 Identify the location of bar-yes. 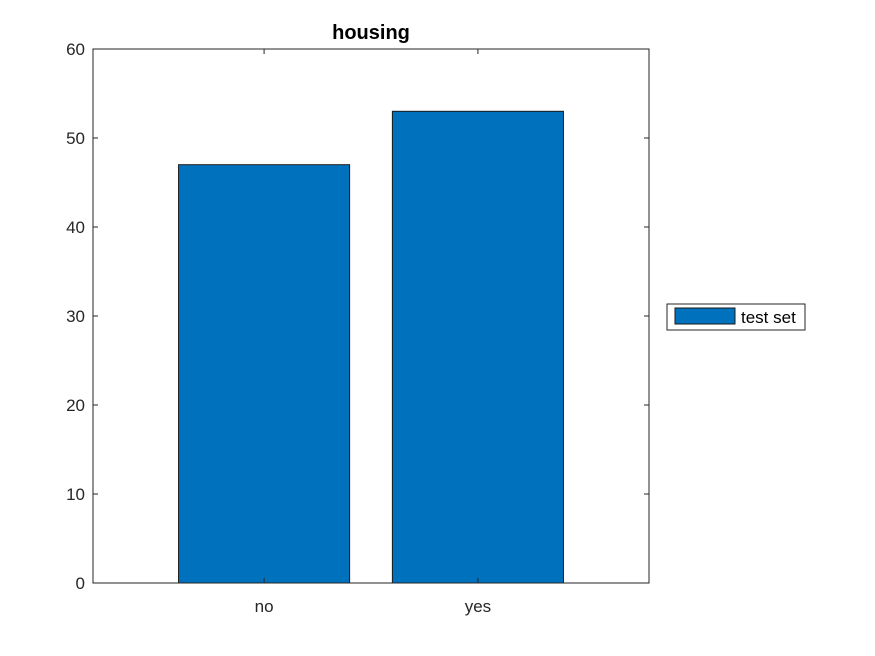
(477, 347).